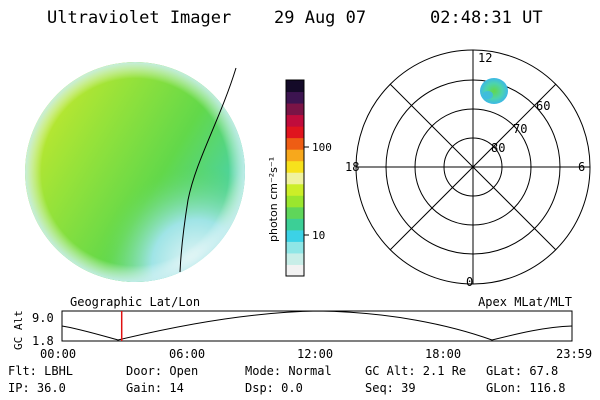 The image size is (600, 400). I want to click on mode-status: Mode: Normal, so click(288, 371).